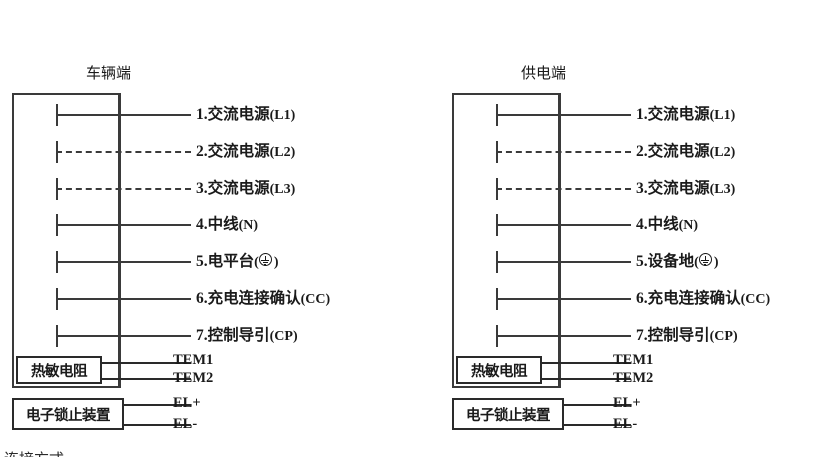 This screenshot has height=457, width=820. I want to click on pin-suffix: (L1), so click(282, 115).